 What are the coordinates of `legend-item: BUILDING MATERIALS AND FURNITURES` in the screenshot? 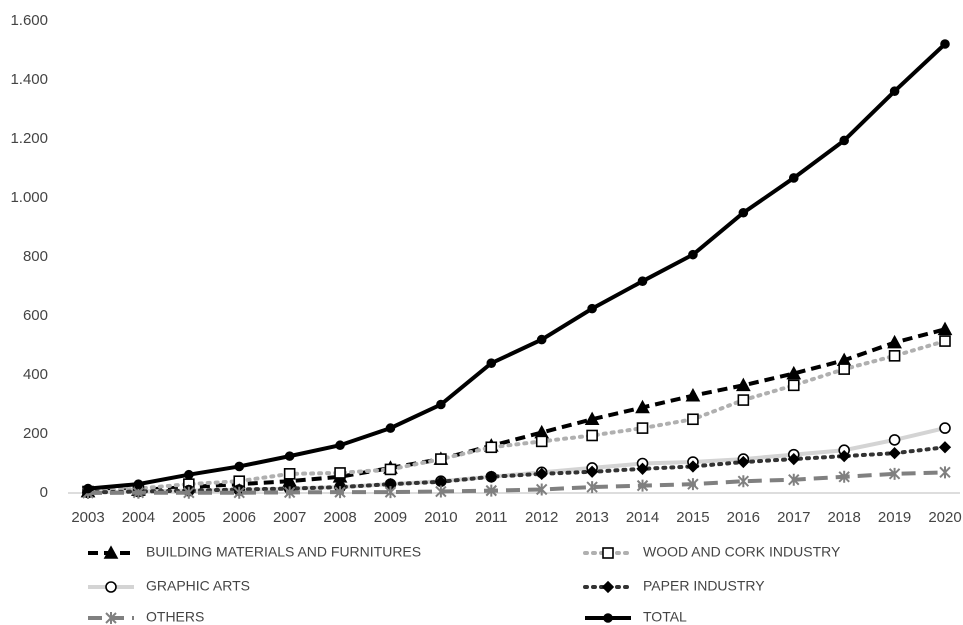 It's located at (254, 552).